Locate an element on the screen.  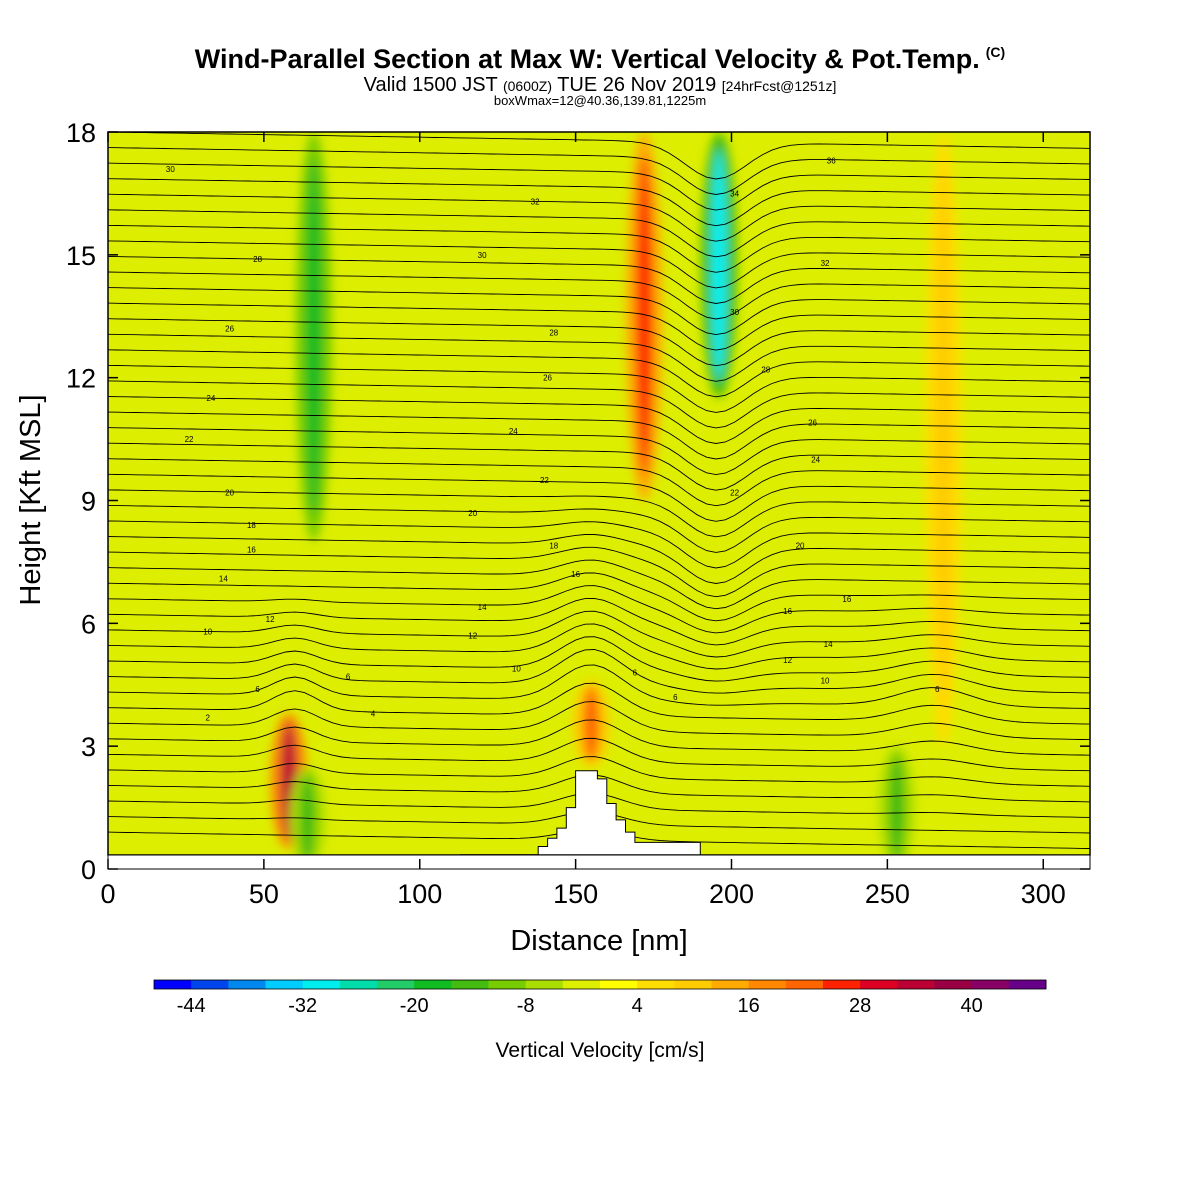
terrain is located at coordinates (580, 812).